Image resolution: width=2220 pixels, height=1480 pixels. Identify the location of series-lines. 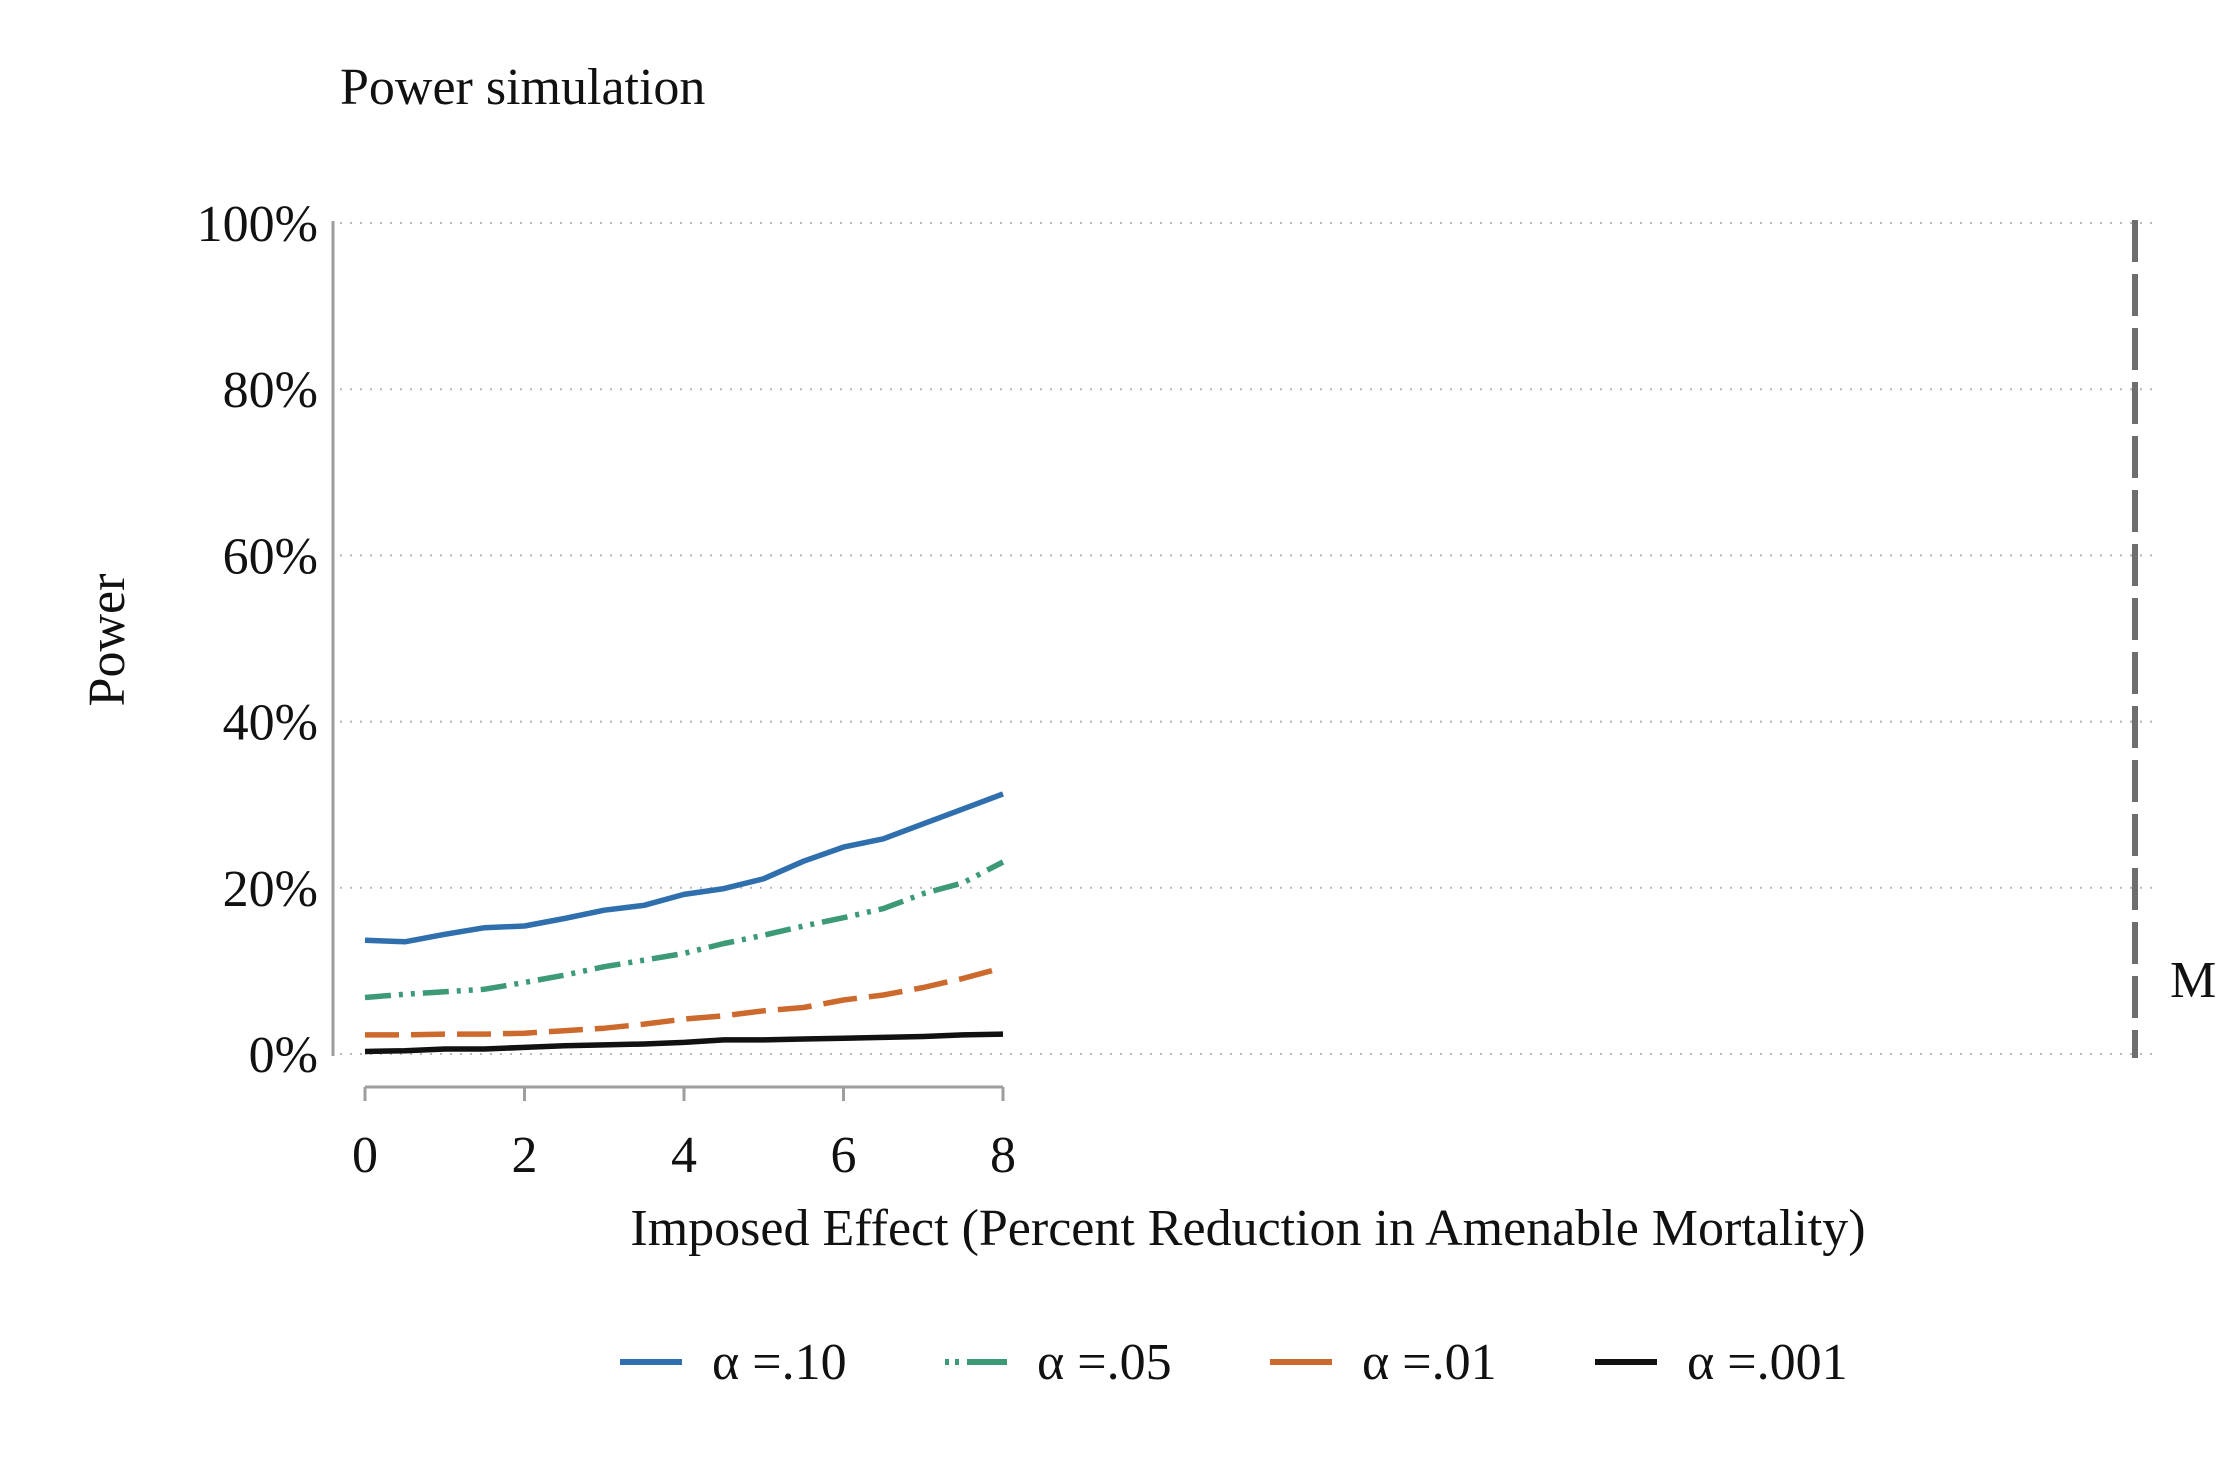
(684, 923).